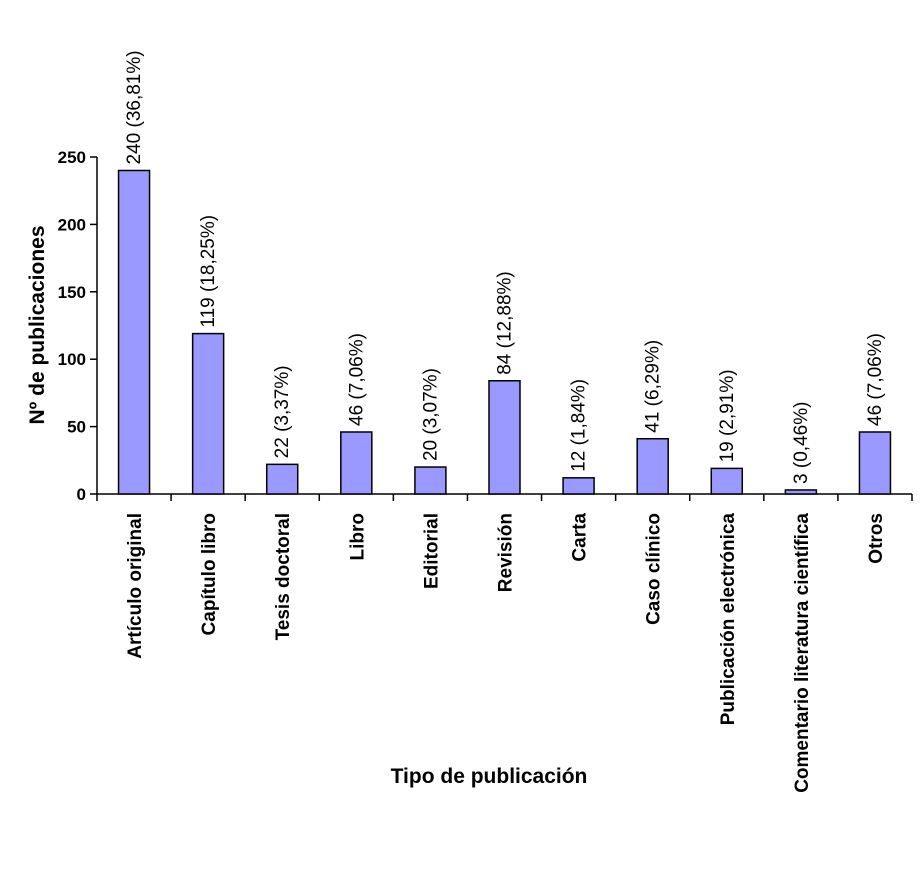  Describe the element at coordinates (430, 414) in the screenshot. I see `data-label: 20 (3,07%)` at that location.